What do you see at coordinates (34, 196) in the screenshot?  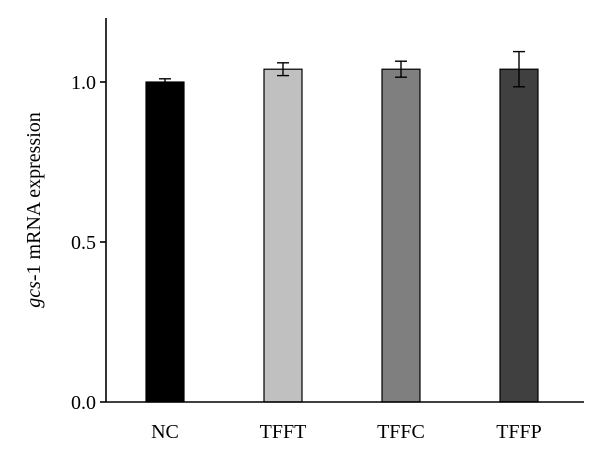 I see `y-axis-title-rest: -1 mRNA expression` at bounding box center [34, 196].